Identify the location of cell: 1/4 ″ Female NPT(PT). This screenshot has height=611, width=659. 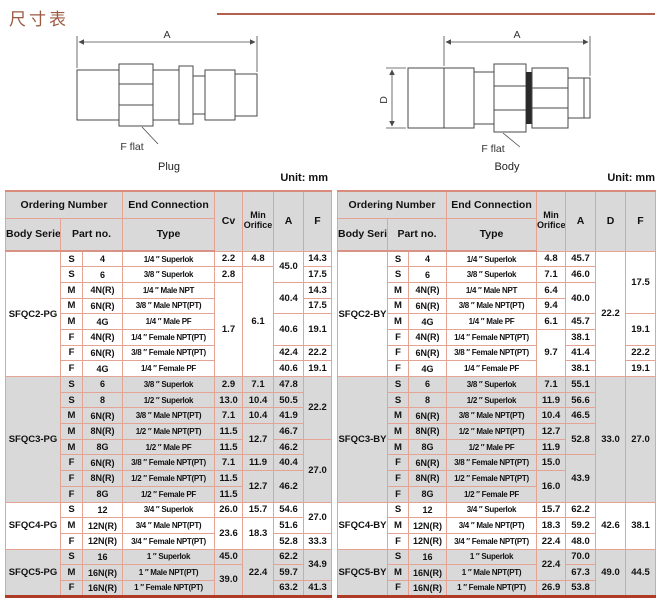
(491, 337).